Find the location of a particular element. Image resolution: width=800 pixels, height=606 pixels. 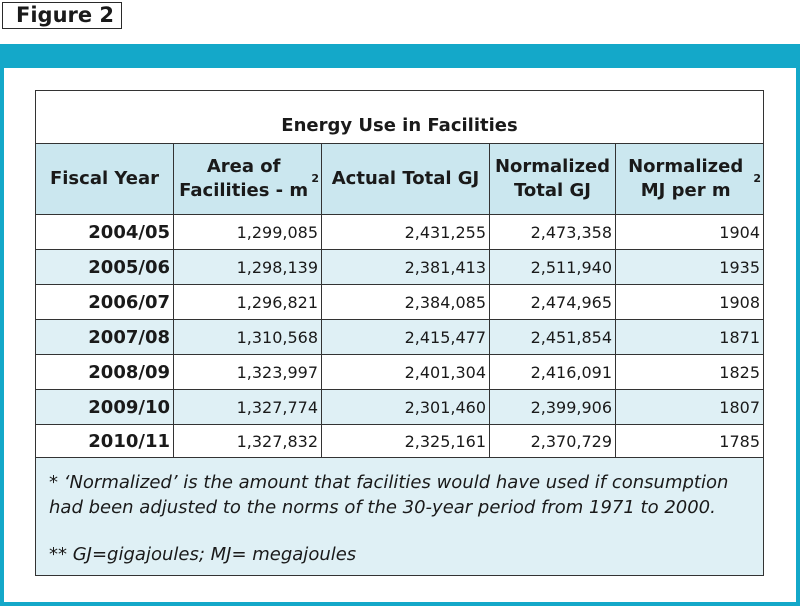

cell-area: 1,299,085 is located at coordinates (247, 232).